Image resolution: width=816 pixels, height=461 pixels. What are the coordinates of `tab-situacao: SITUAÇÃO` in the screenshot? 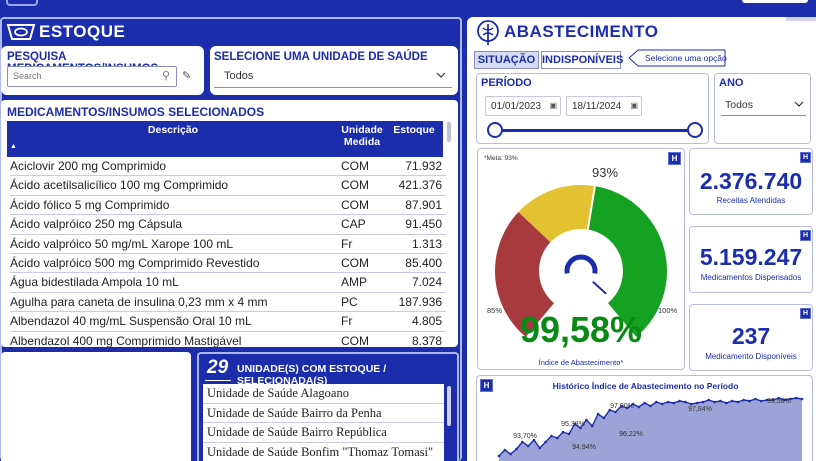 It's located at (506, 60).